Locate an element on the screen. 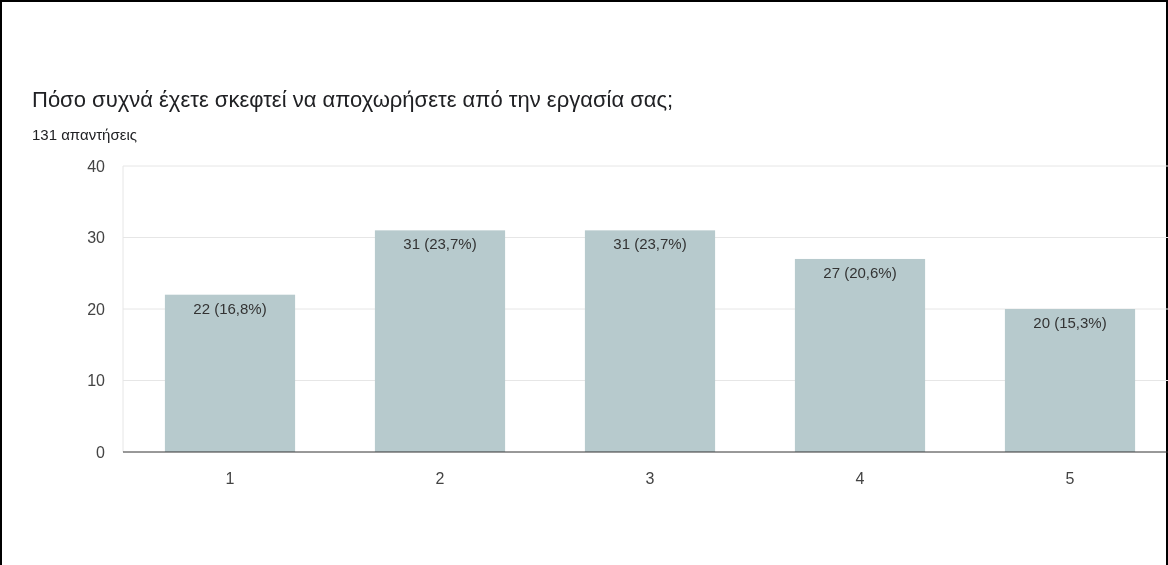 The height and width of the screenshot is (565, 1168). x-tick-label: 4 is located at coordinates (860, 478).